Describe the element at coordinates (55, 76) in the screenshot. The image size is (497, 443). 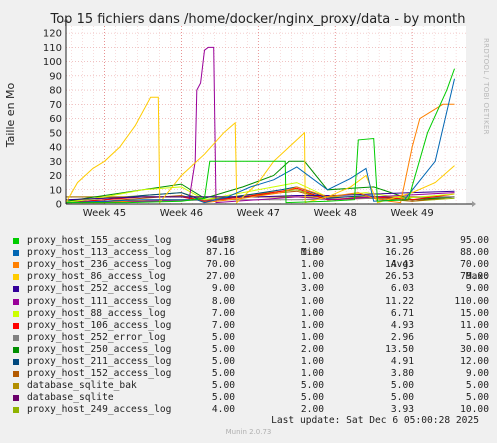
I see `y-tick-label: 90` at that location.